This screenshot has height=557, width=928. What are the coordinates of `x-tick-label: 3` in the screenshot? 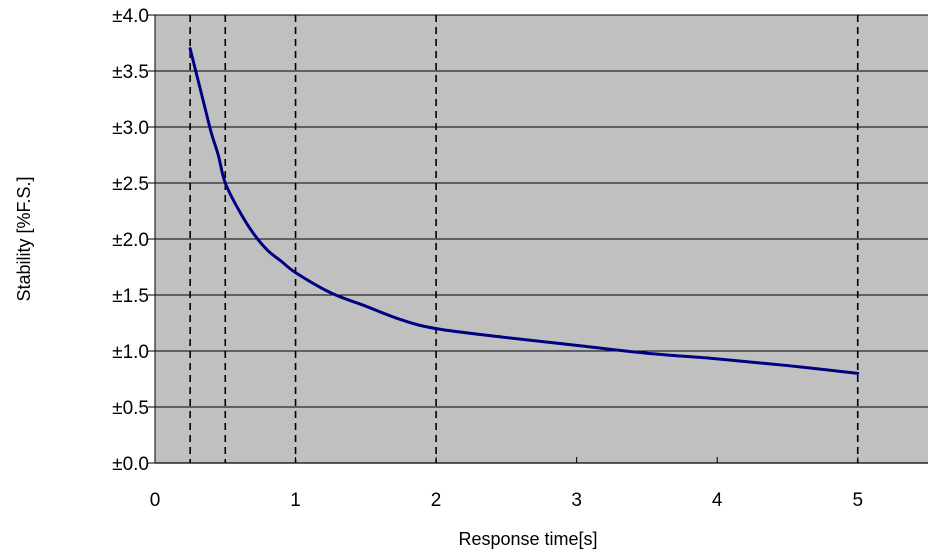 It's located at (576, 500).